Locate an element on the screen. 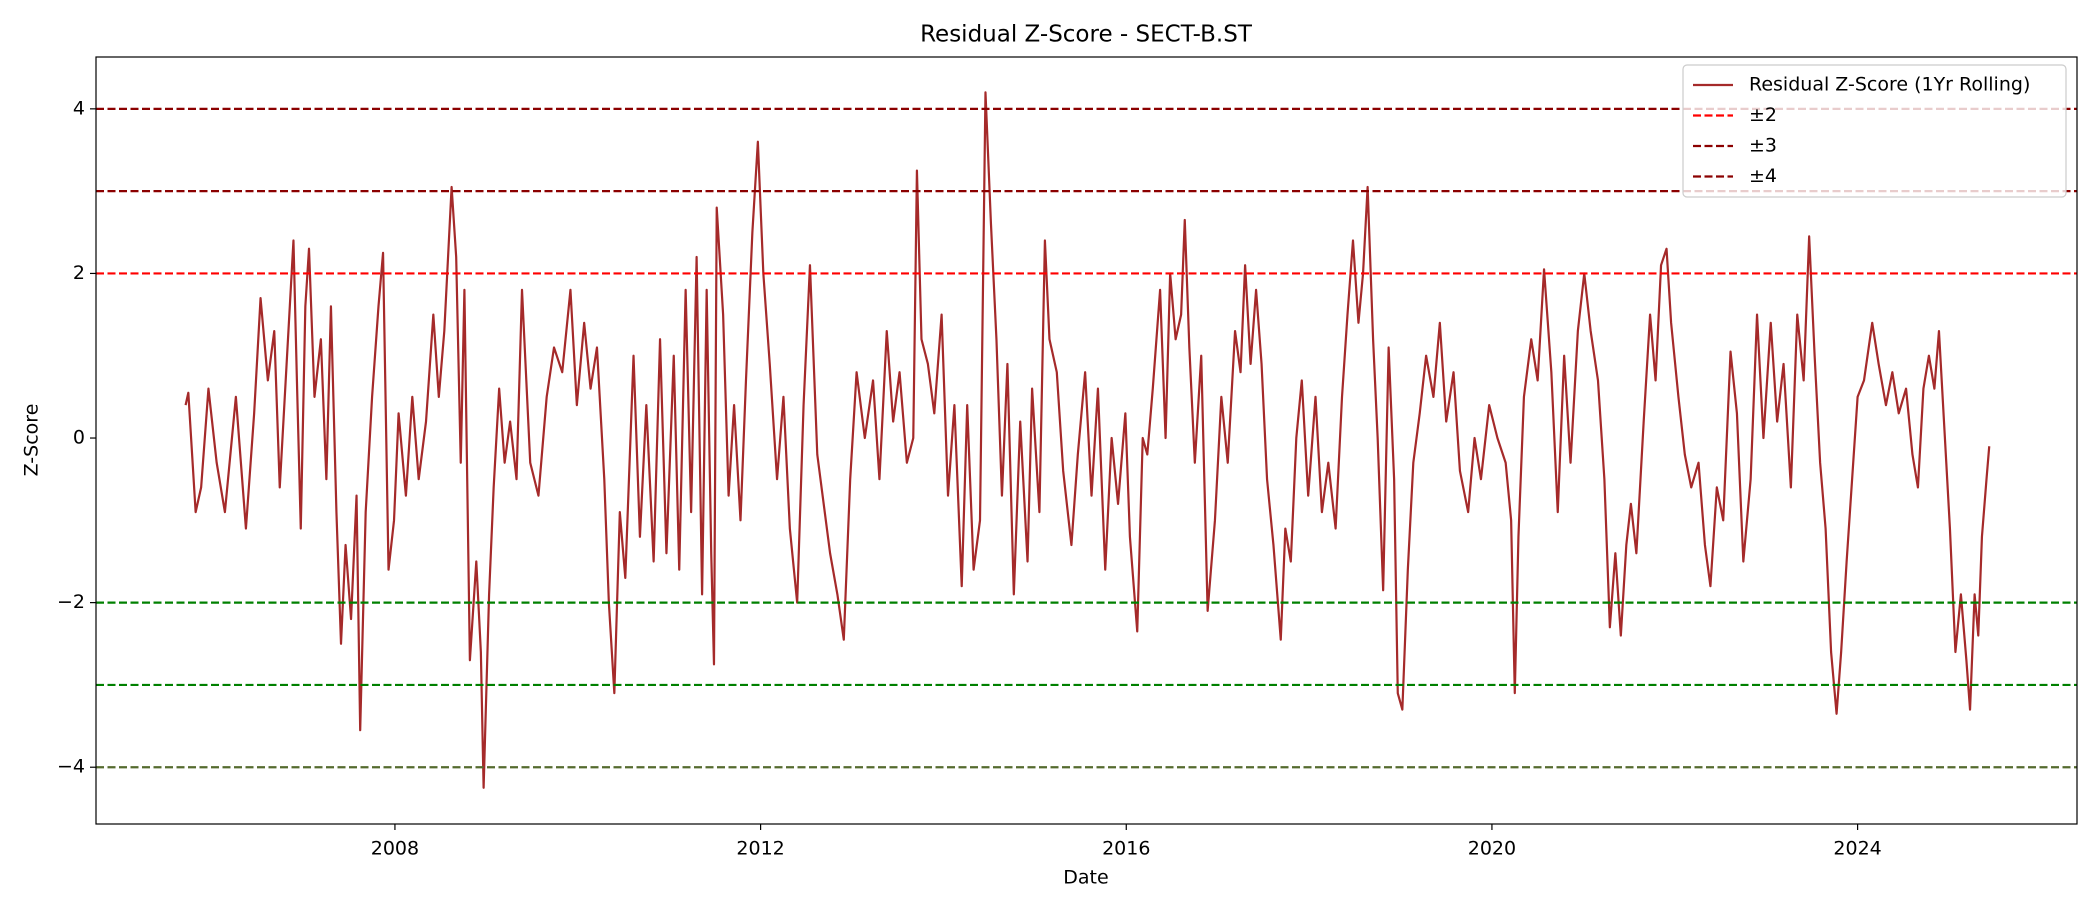 The height and width of the screenshot is (900, 2100). legend-label: ±4 is located at coordinates (1763, 176).